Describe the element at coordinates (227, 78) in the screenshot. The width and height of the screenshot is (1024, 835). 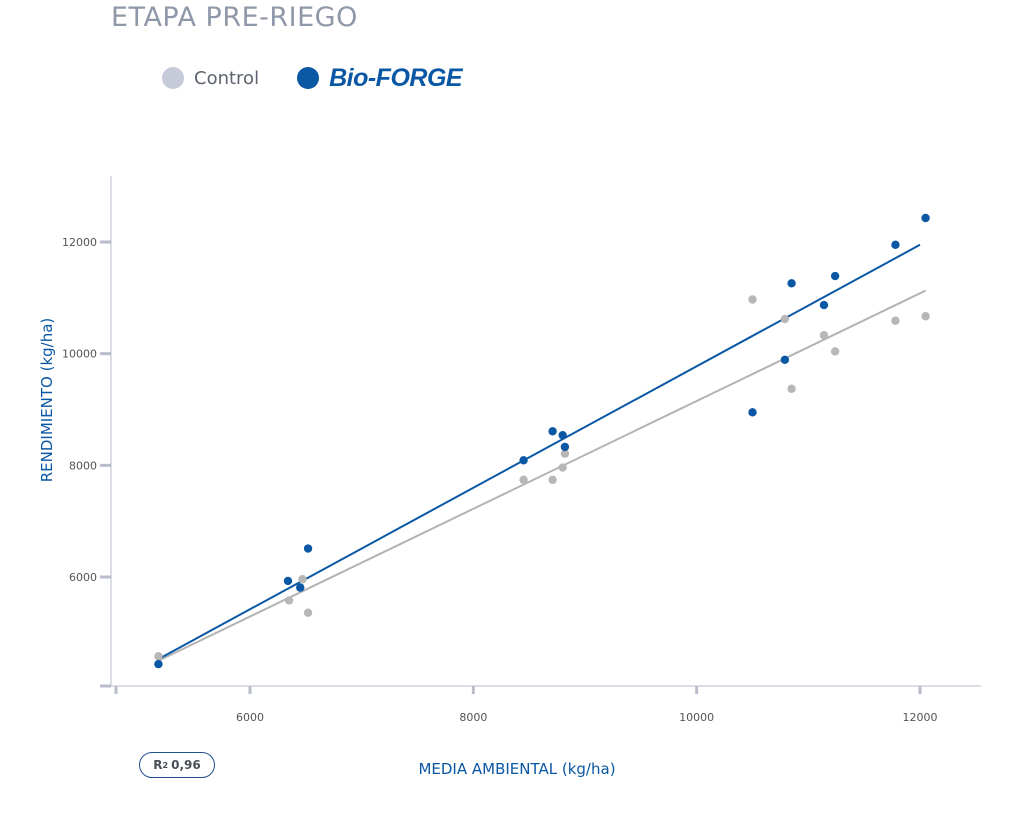
I see `legend-label-control: Control` at that location.